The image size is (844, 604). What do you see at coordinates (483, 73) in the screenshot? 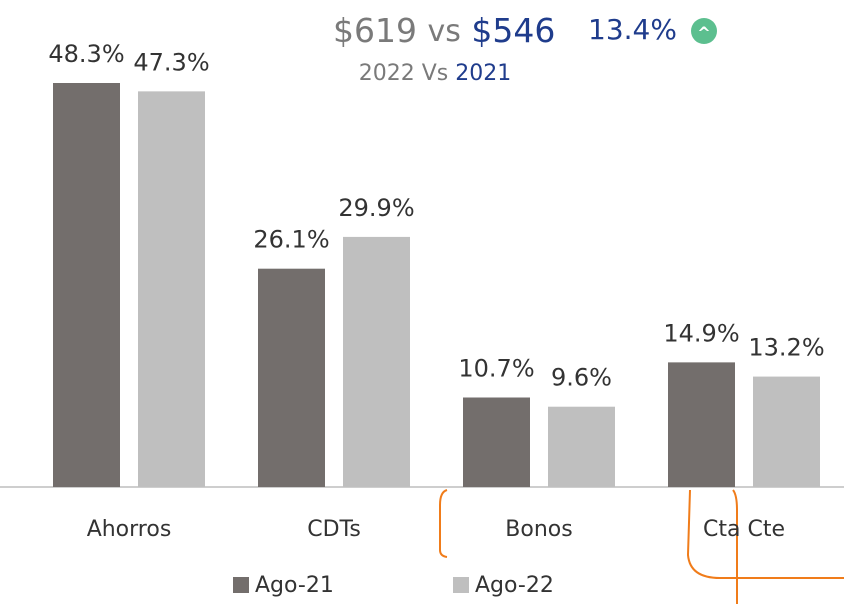
I see `previous-year: 2021` at bounding box center [483, 73].